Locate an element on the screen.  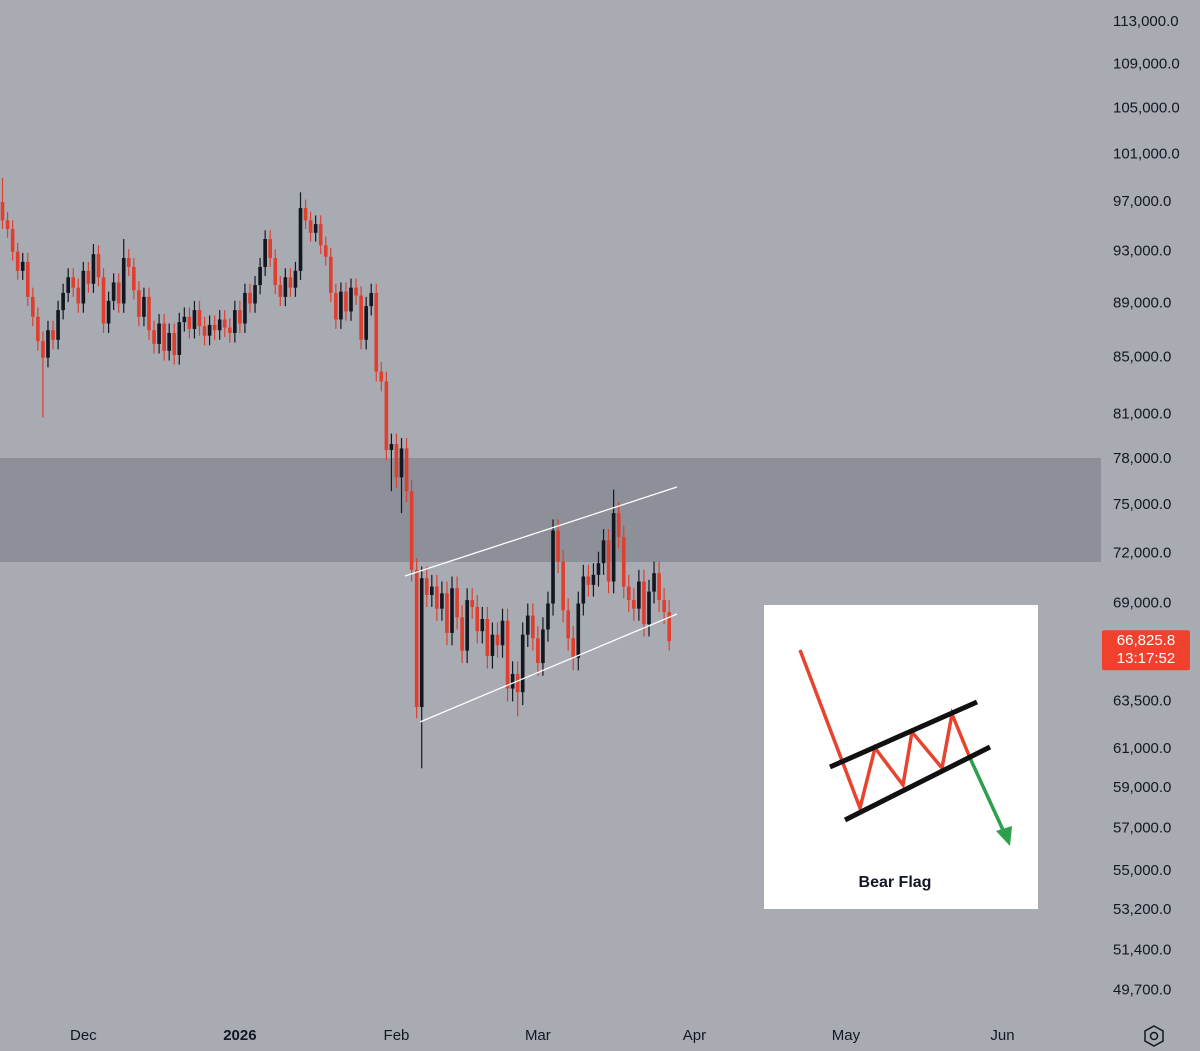
x-tick-label: Mar is located at coordinates (538, 1035).